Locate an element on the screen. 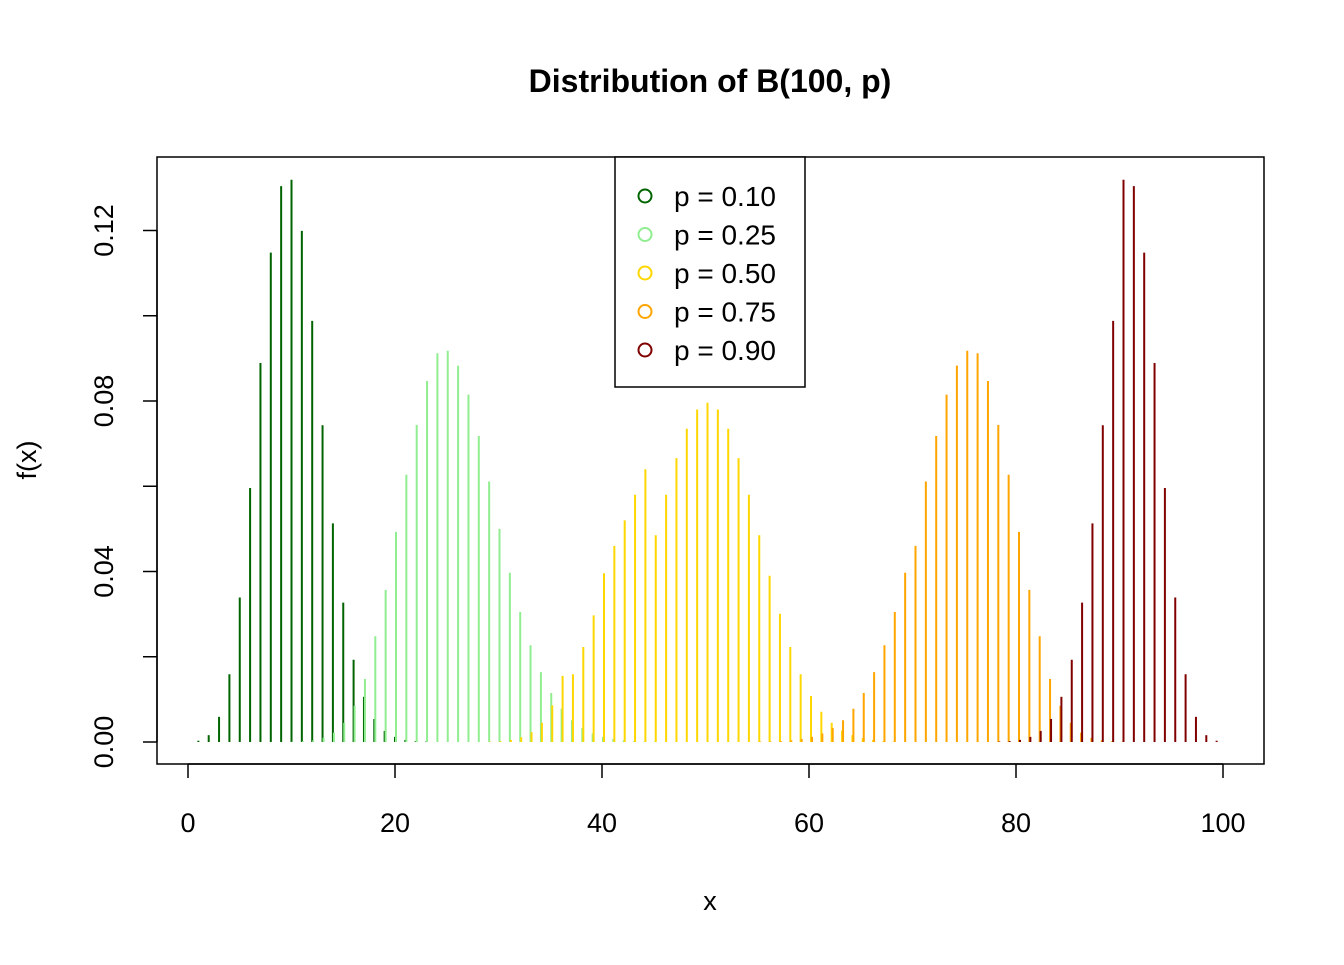 The height and width of the screenshot is (965, 1344). legend-box is located at coordinates (710, 272).